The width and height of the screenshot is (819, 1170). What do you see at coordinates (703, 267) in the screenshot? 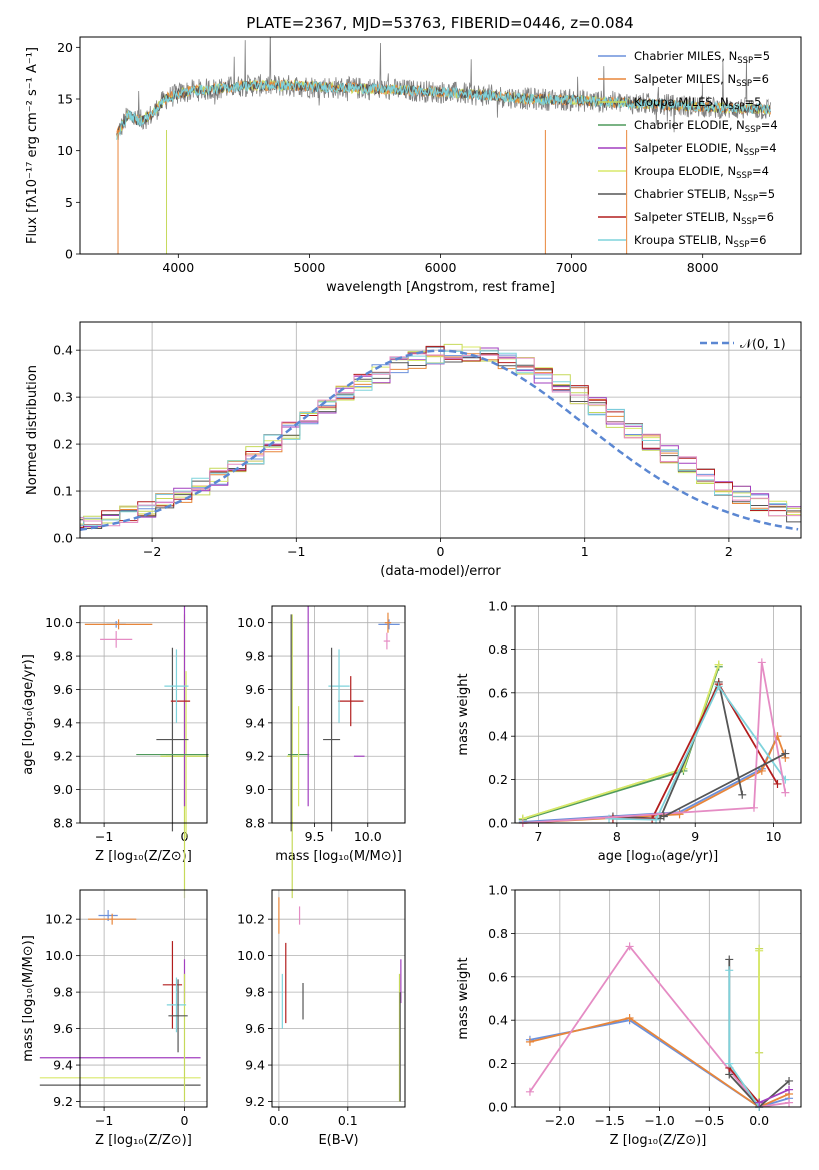
I see `x-tick-label: 8000` at bounding box center [703, 267].